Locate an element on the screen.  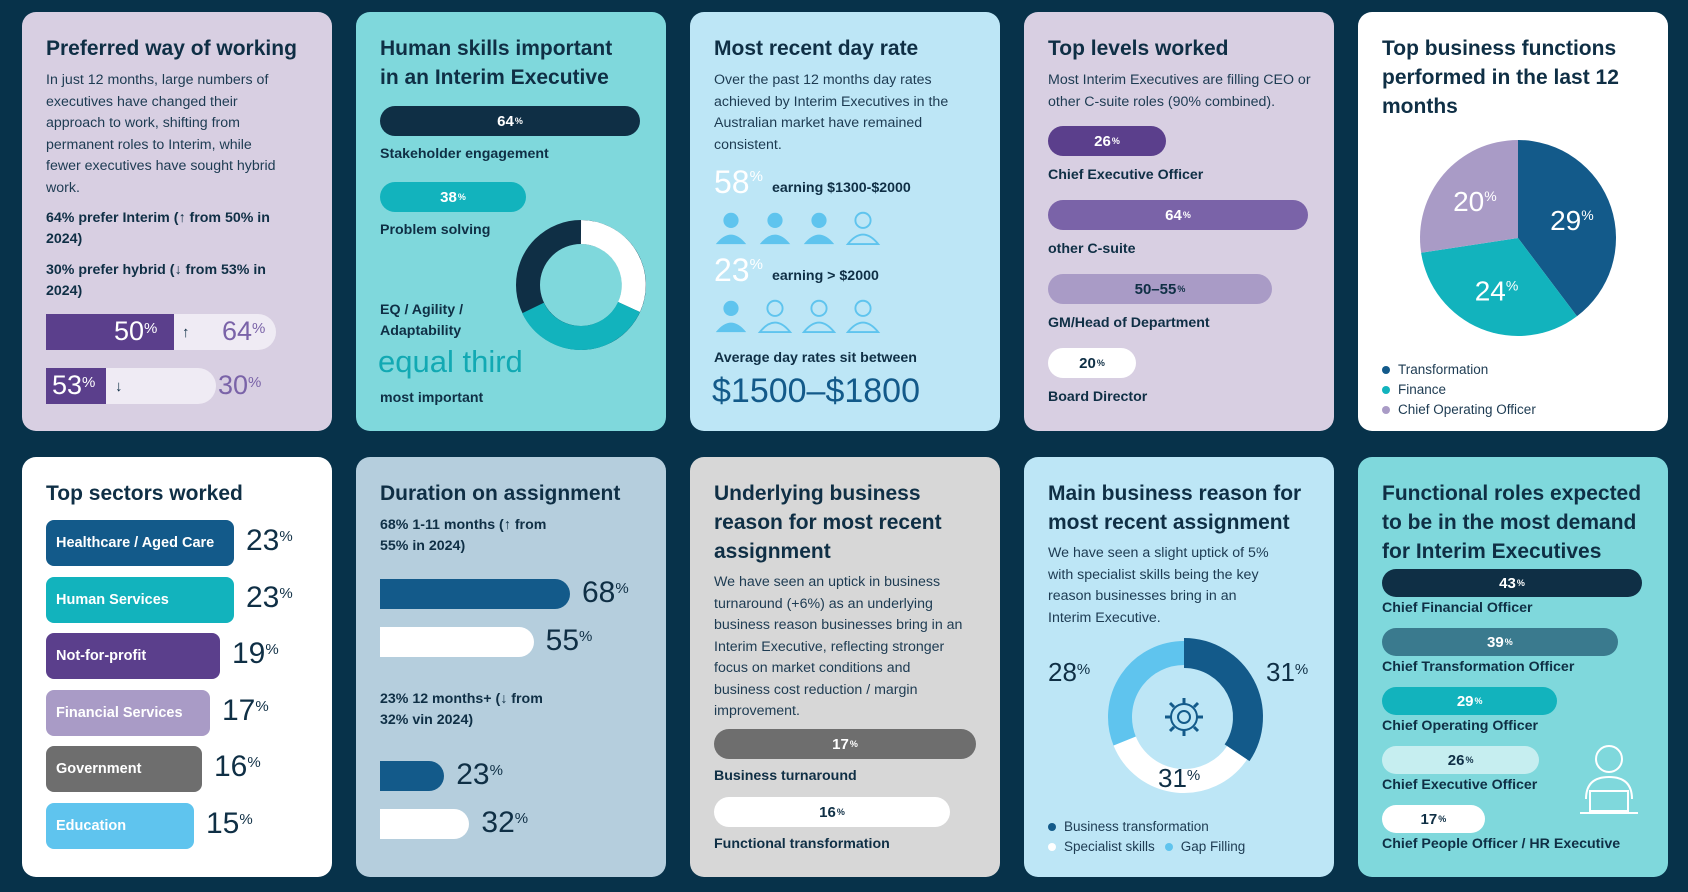
hybrid-2024-value: 53% is located at coordinates (74, 385).